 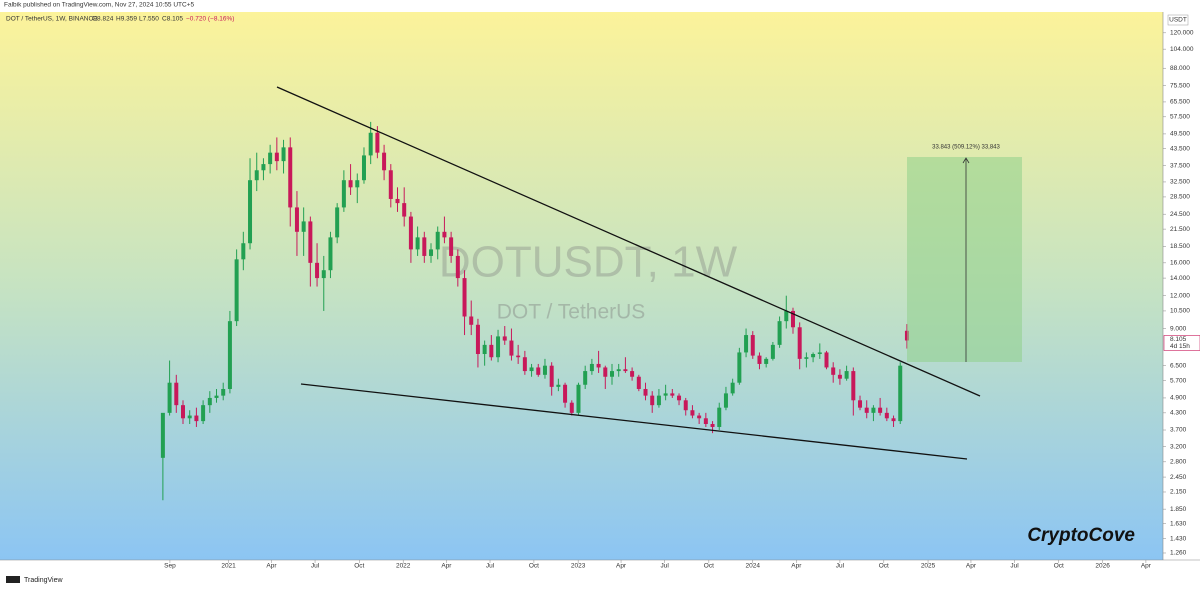 What do you see at coordinates (1180, 229) in the screenshot?
I see `y-tick-label: 21.500` at bounding box center [1180, 229].